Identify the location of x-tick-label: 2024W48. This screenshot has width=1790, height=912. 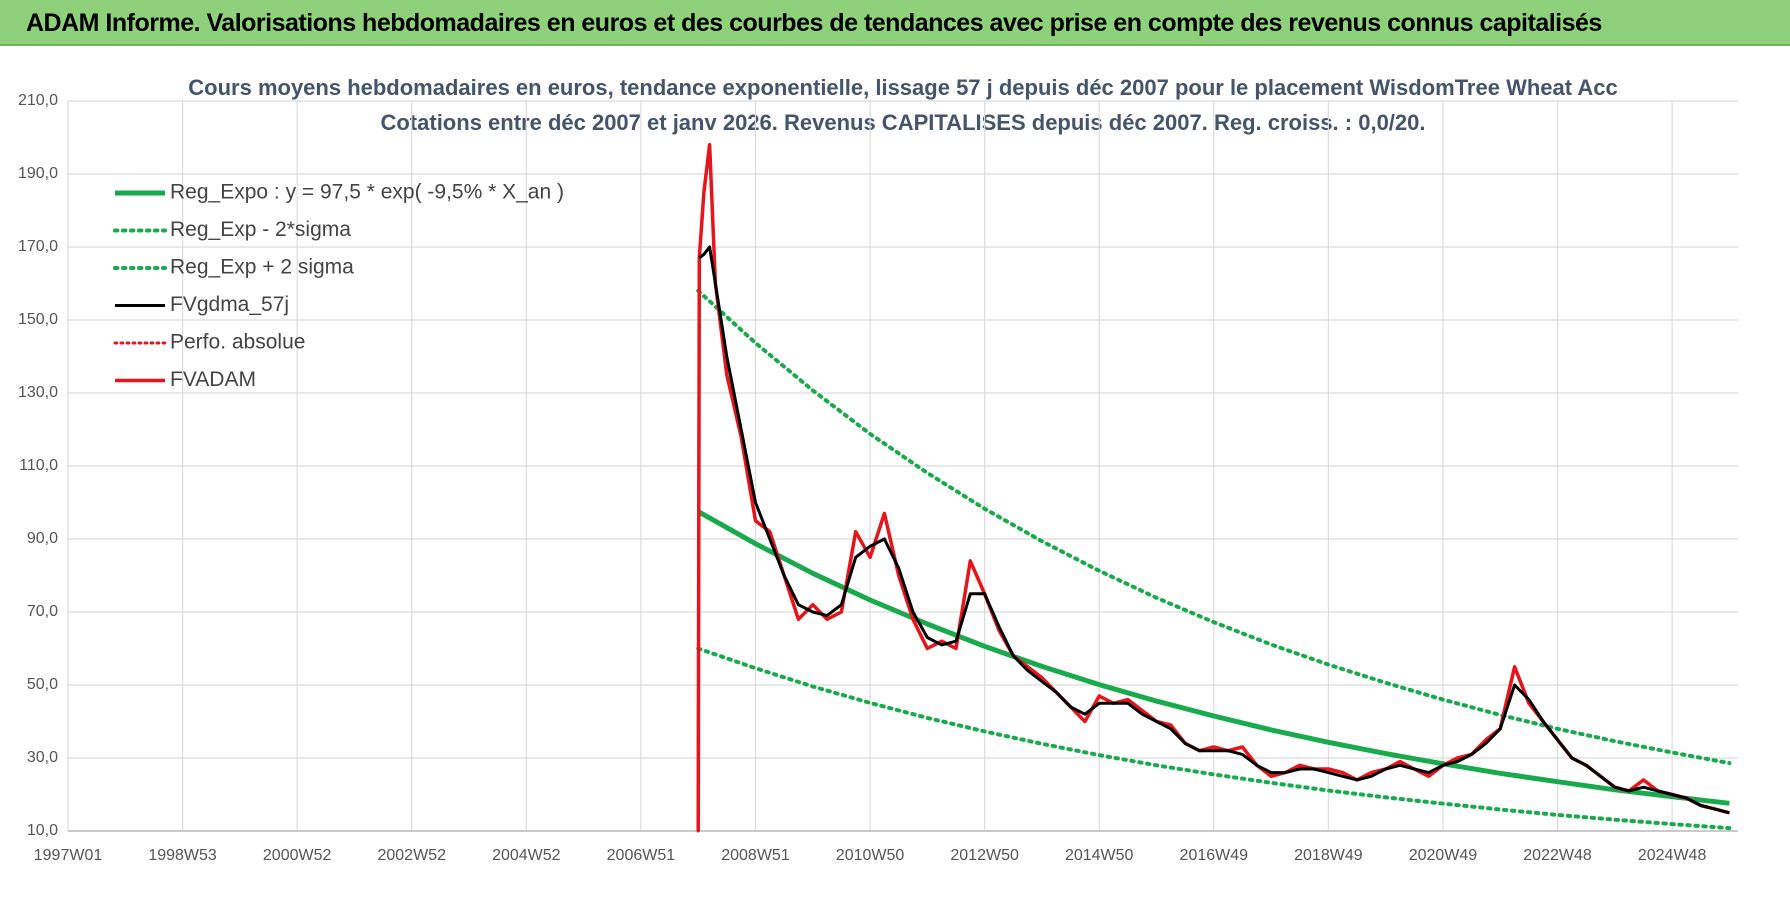
(1672, 855).